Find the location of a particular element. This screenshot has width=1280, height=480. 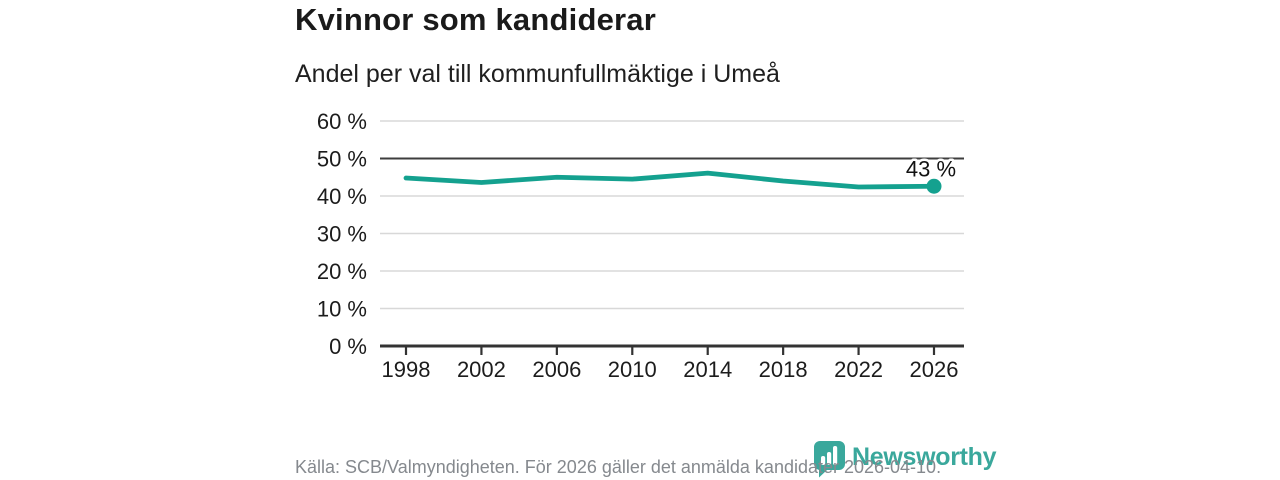

logo-bar-short is located at coordinates (823, 460).